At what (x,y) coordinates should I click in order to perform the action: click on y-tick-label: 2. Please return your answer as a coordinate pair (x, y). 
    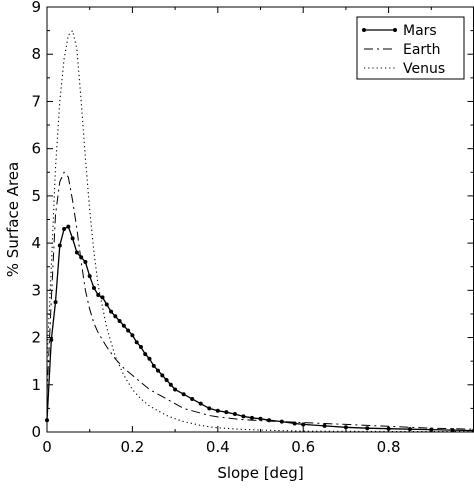
    Looking at the image, I should click on (36, 338).